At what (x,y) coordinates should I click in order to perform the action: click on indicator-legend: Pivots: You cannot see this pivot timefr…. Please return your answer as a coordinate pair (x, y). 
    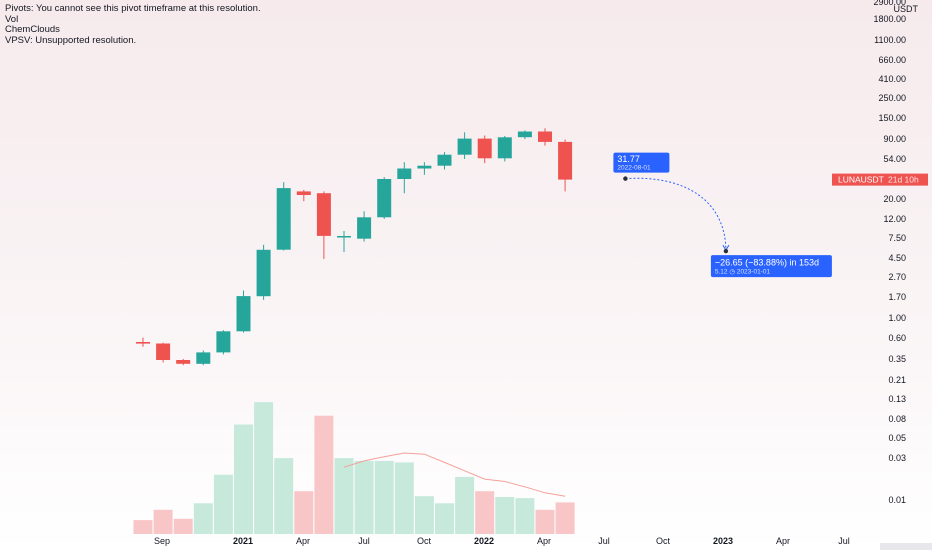
    Looking at the image, I should click on (133, 24).